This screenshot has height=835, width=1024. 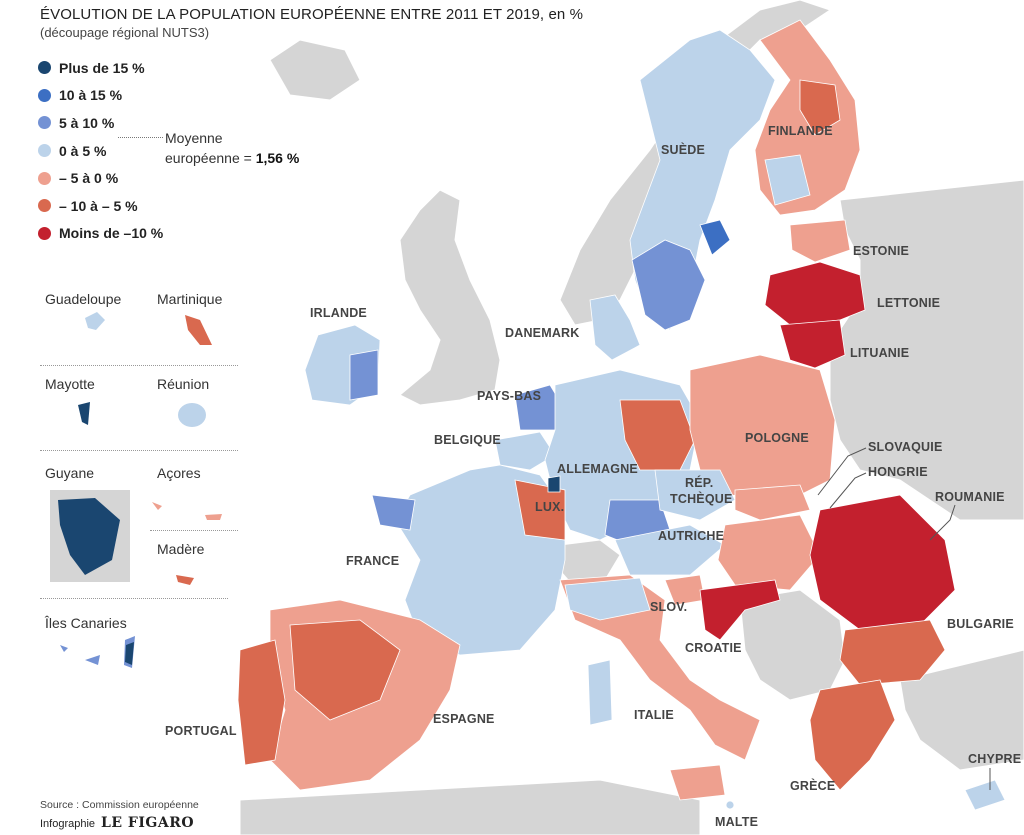 What do you see at coordinates (119, 805) in the screenshot?
I see `source-note: Source : Commission européenne` at bounding box center [119, 805].